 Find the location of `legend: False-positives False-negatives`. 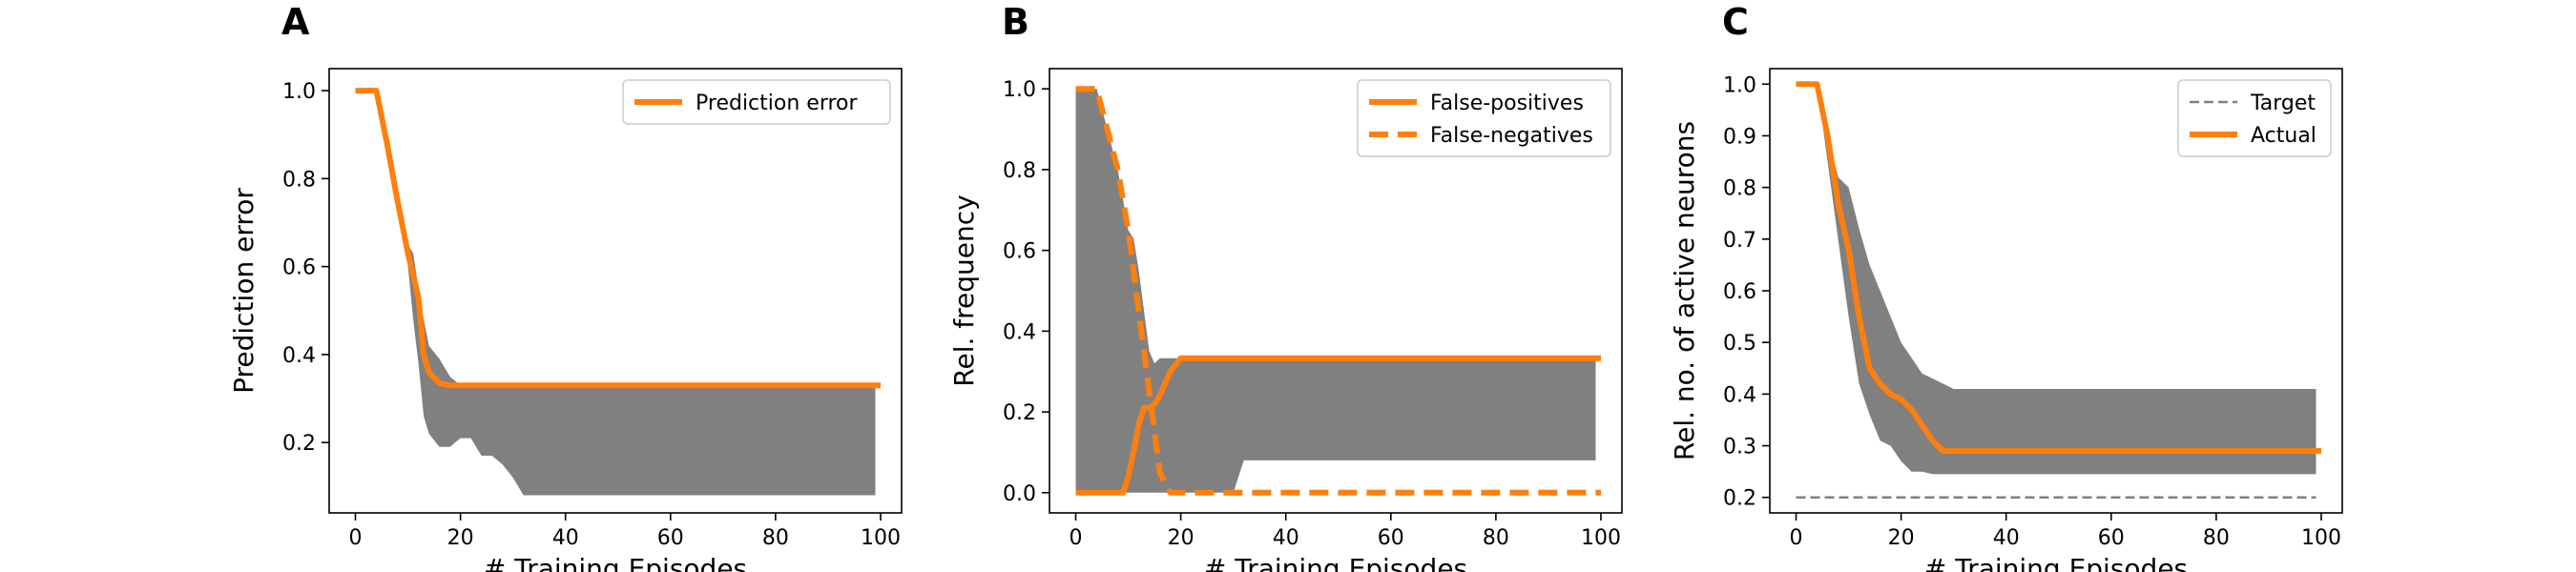

legend: False-positives False-negatives is located at coordinates (1484, 118).